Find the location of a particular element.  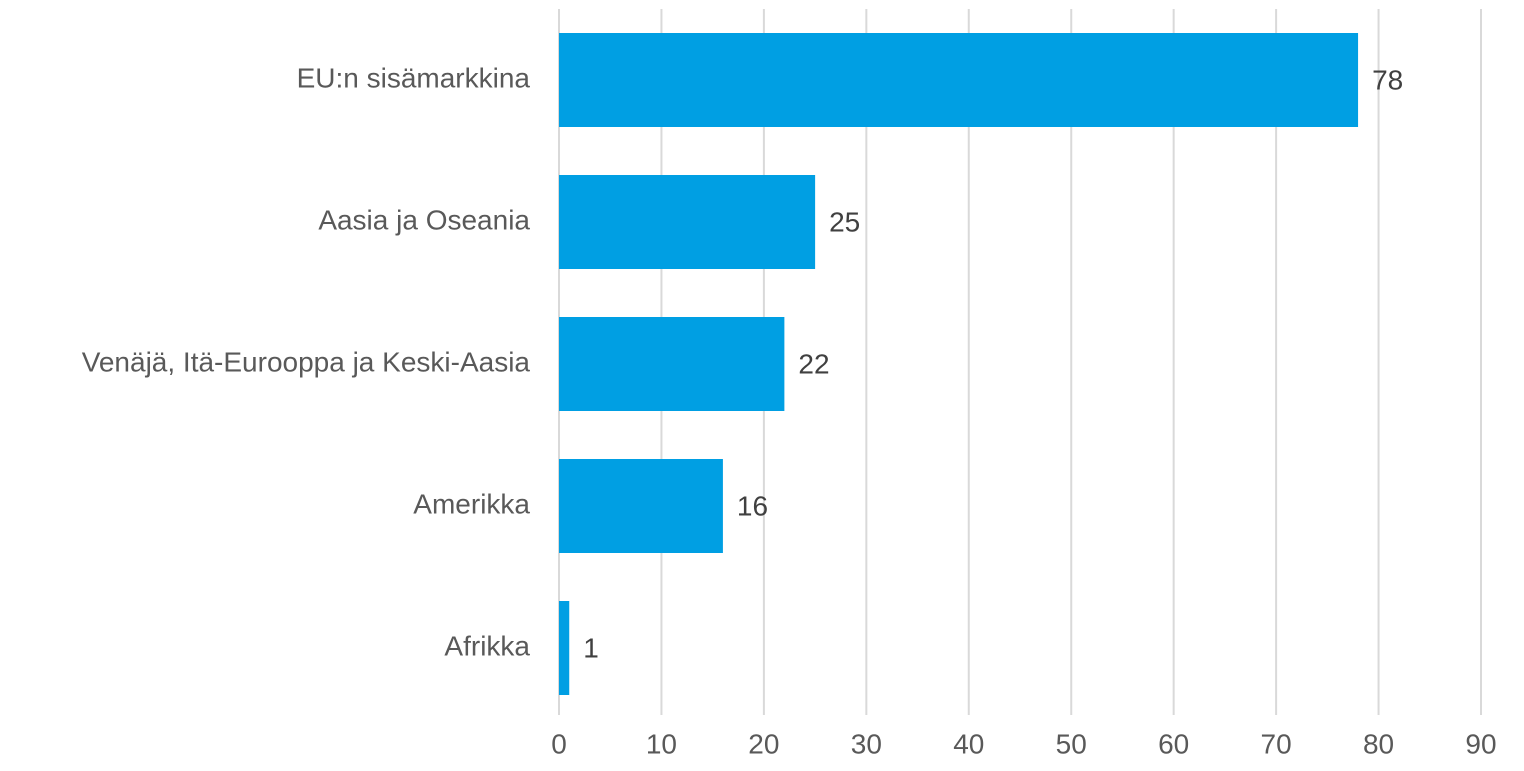

x-tick-label: 50 is located at coordinates (1071, 743).